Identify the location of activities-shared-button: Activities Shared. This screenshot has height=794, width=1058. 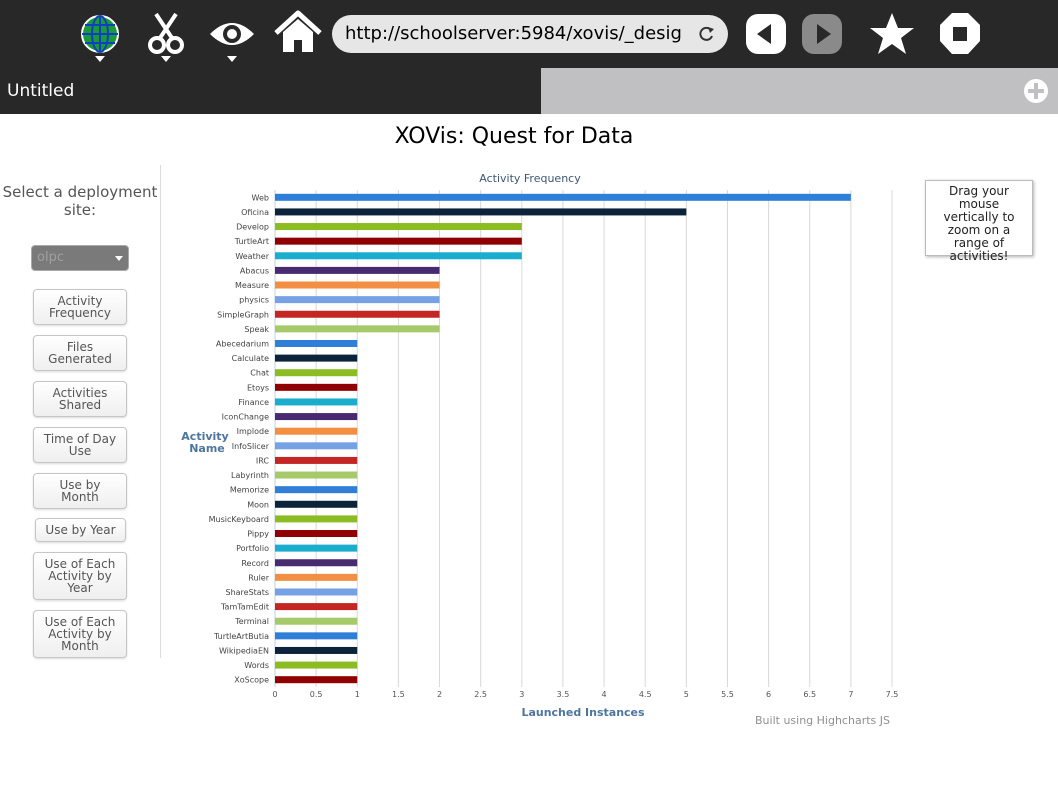
(80, 399).